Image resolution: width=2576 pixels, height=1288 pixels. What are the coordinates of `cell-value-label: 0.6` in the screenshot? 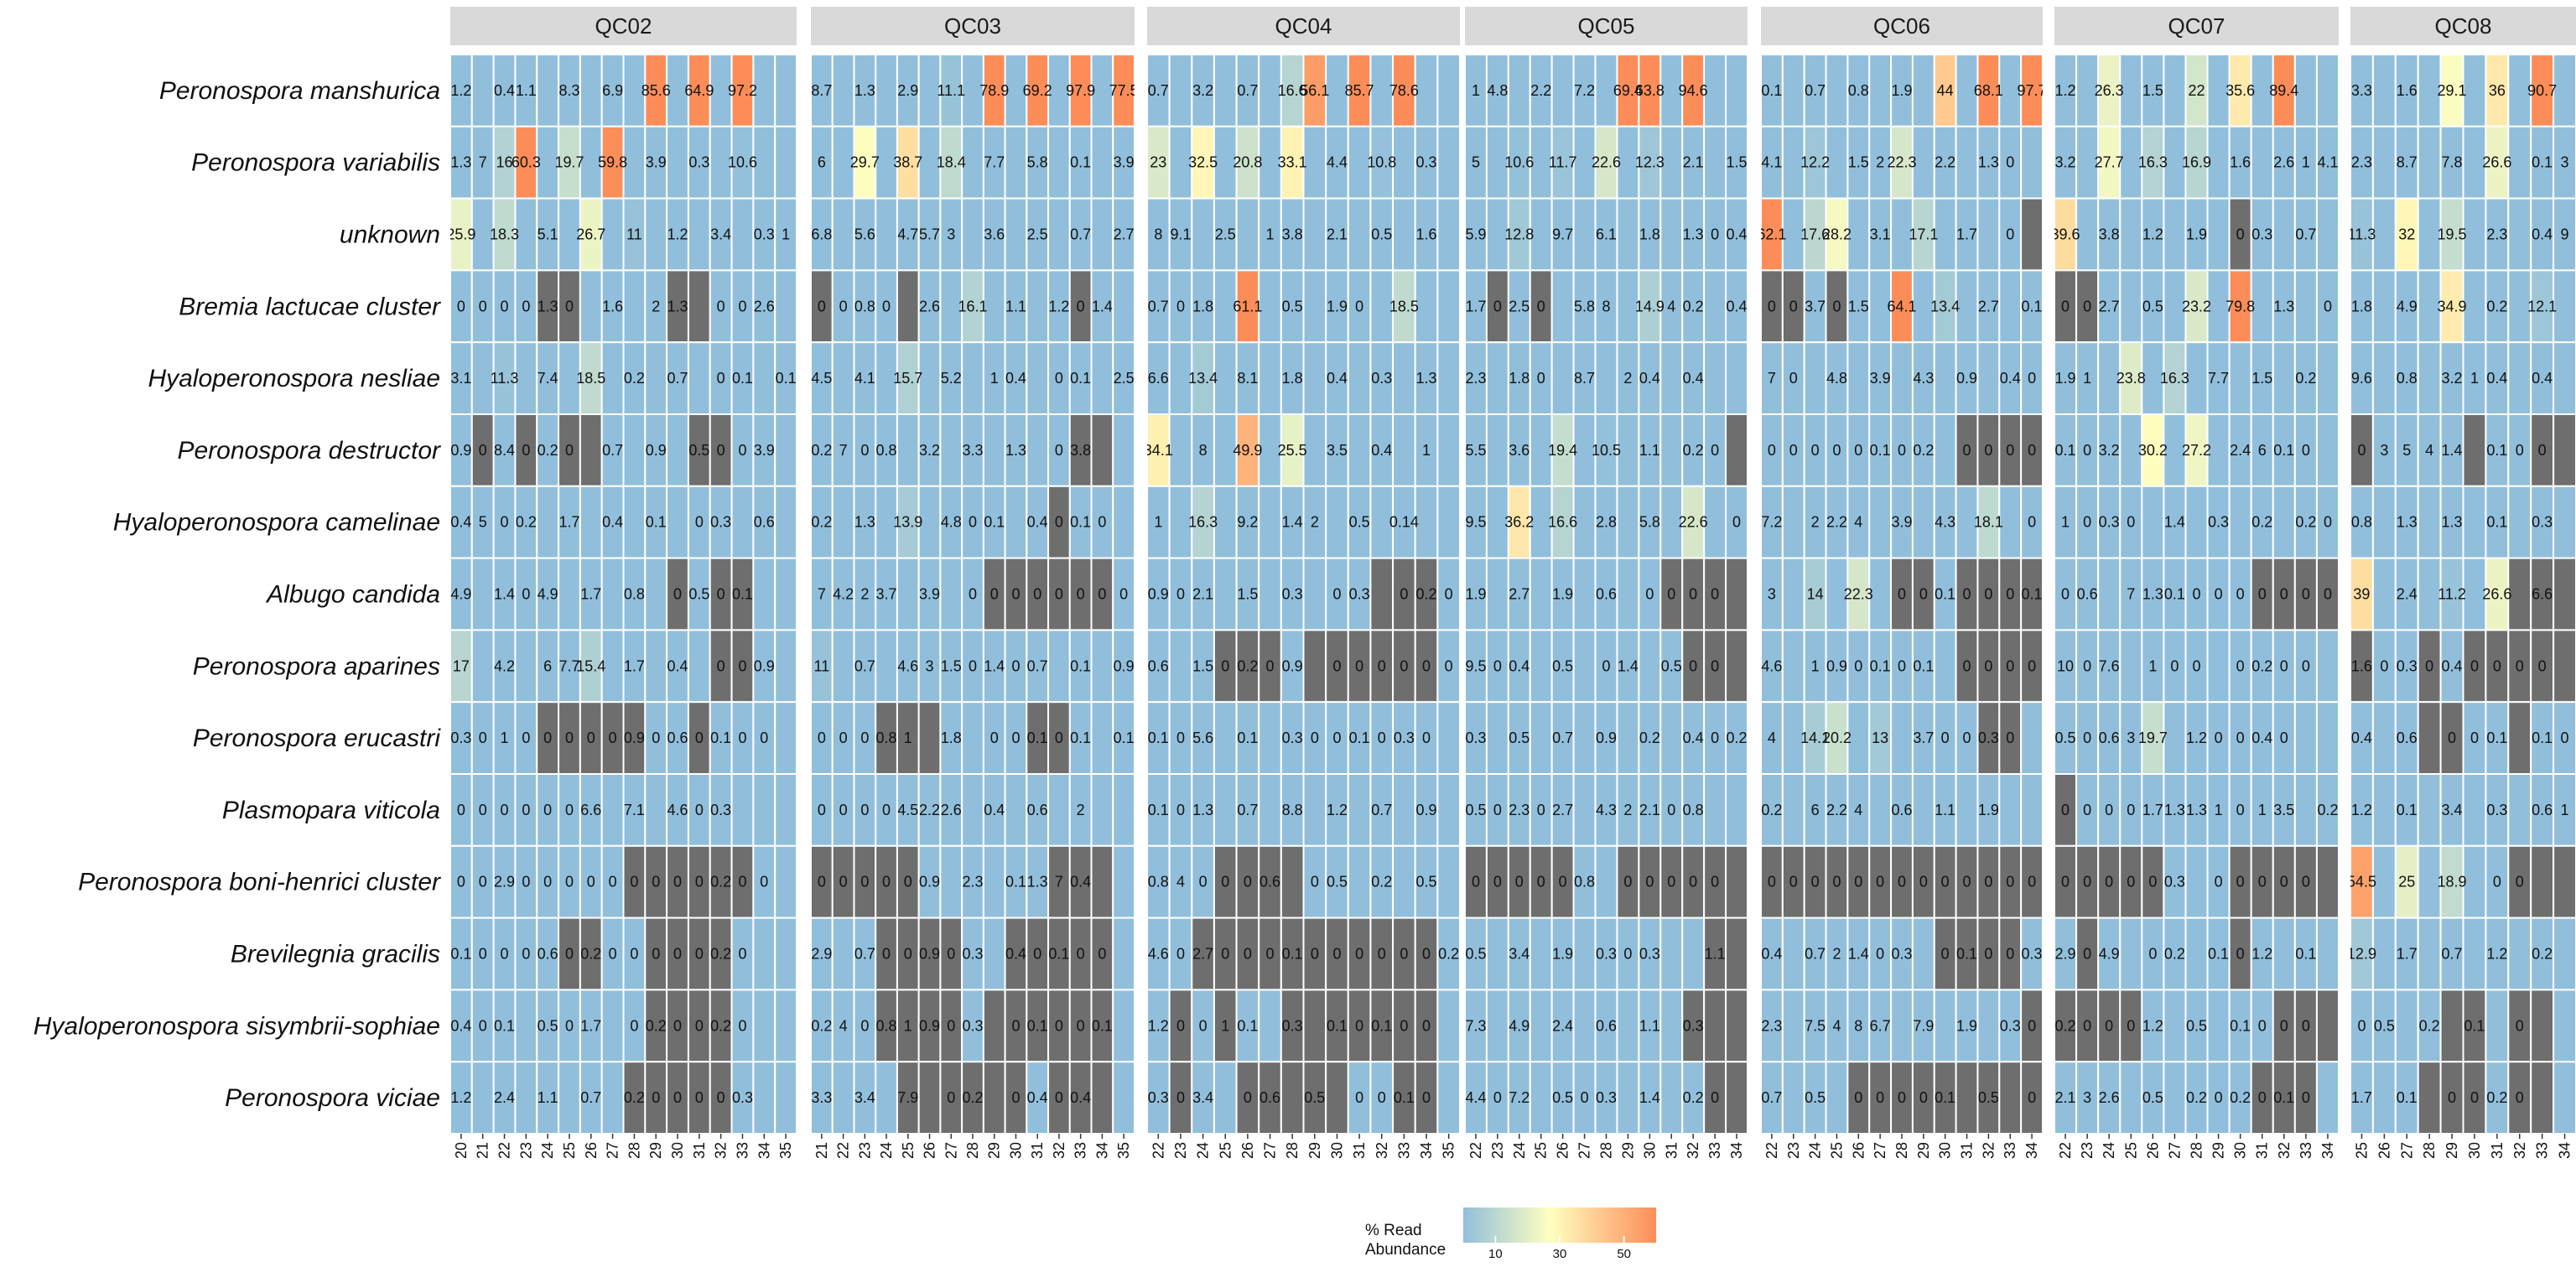 It's located at (1037, 810).